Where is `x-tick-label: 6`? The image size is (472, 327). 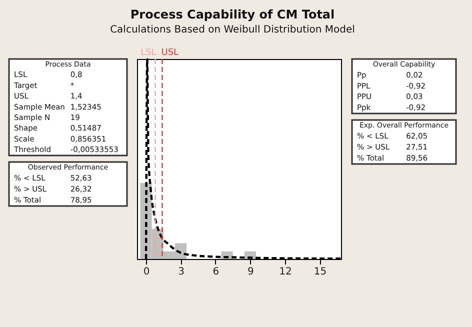 x-tick-label: 6 is located at coordinates (216, 272).